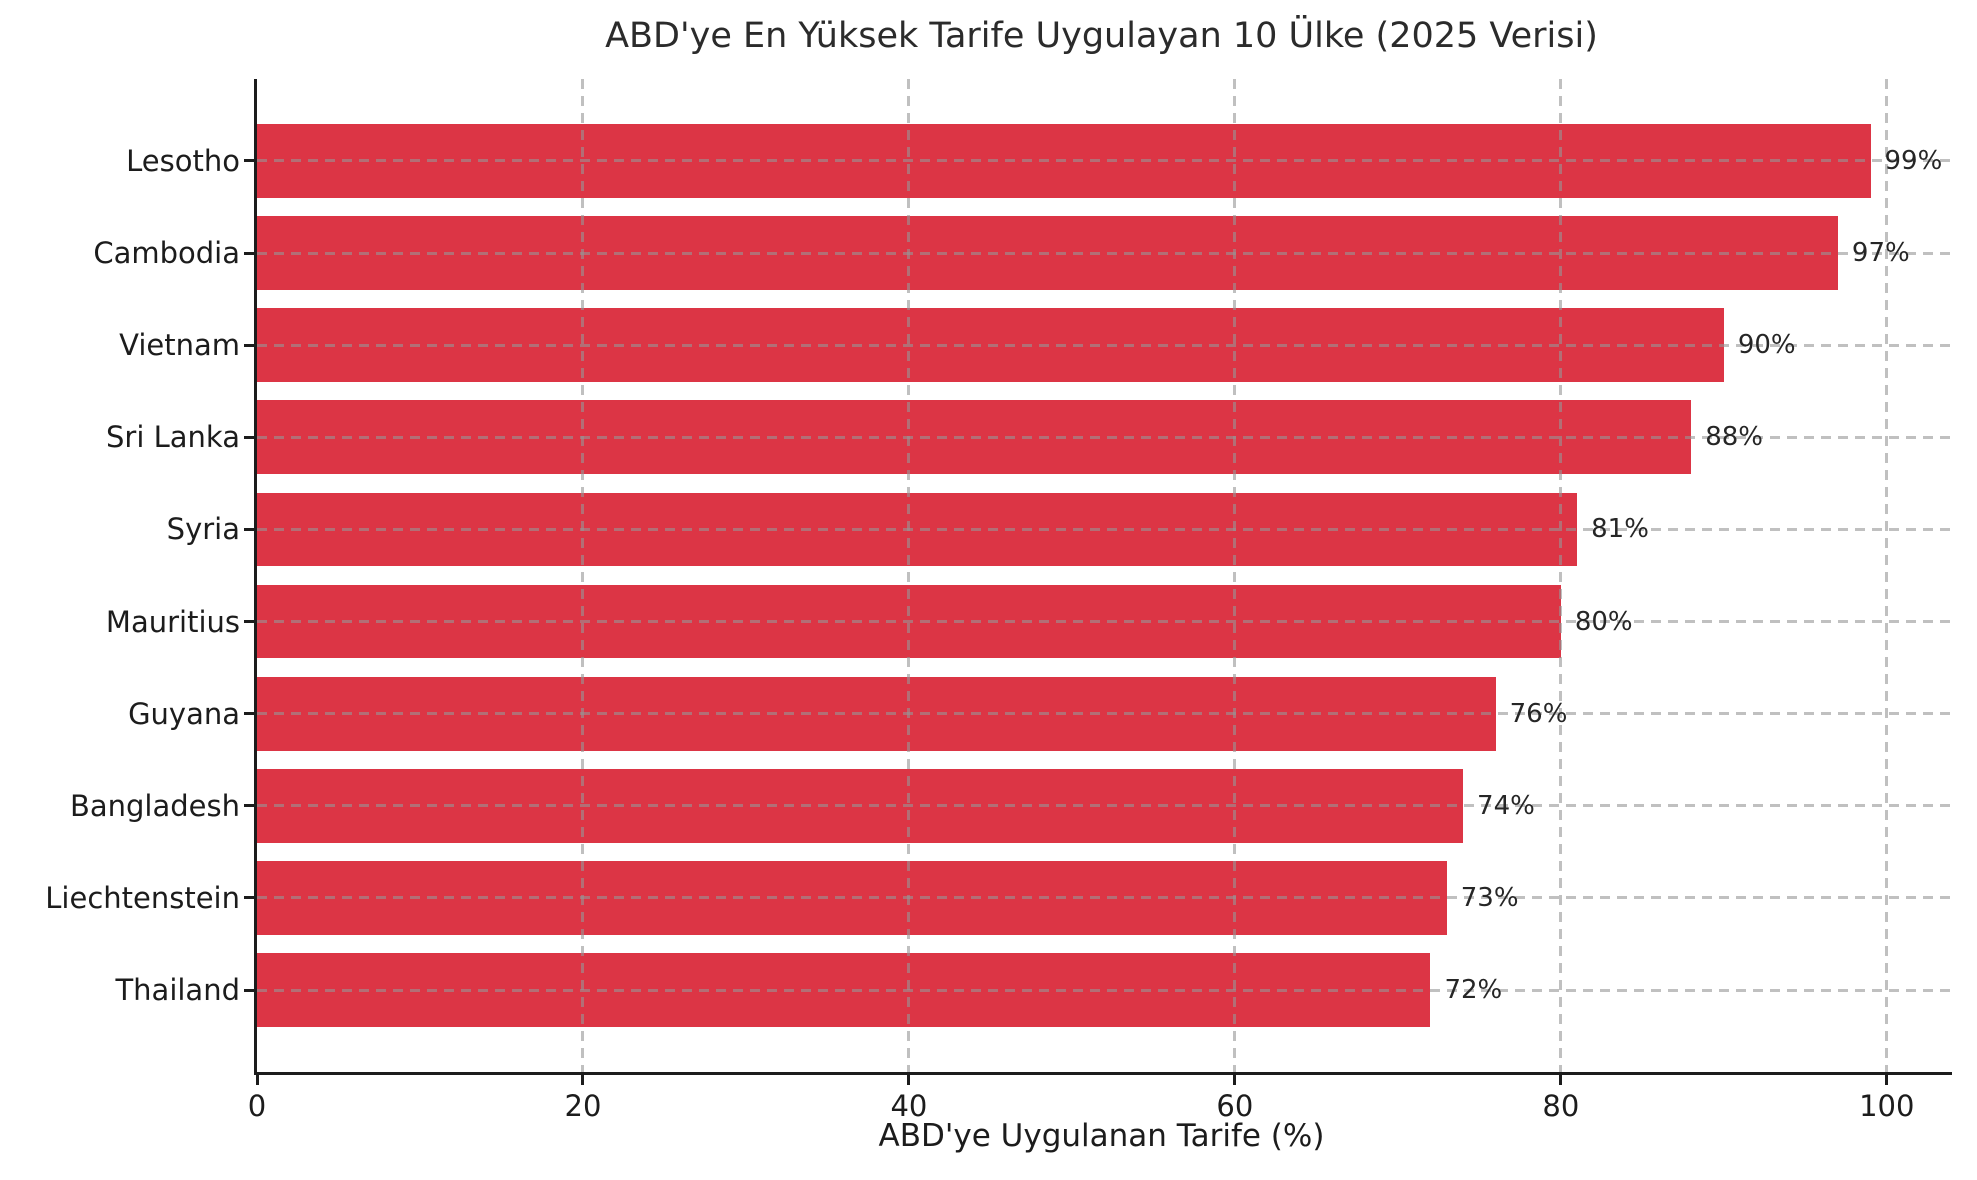  Describe the element at coordinates (1101, 1136) in the screenshot. I see `x-axis-label: ABD'ye Uygulanan Tarife (%)` at that location.